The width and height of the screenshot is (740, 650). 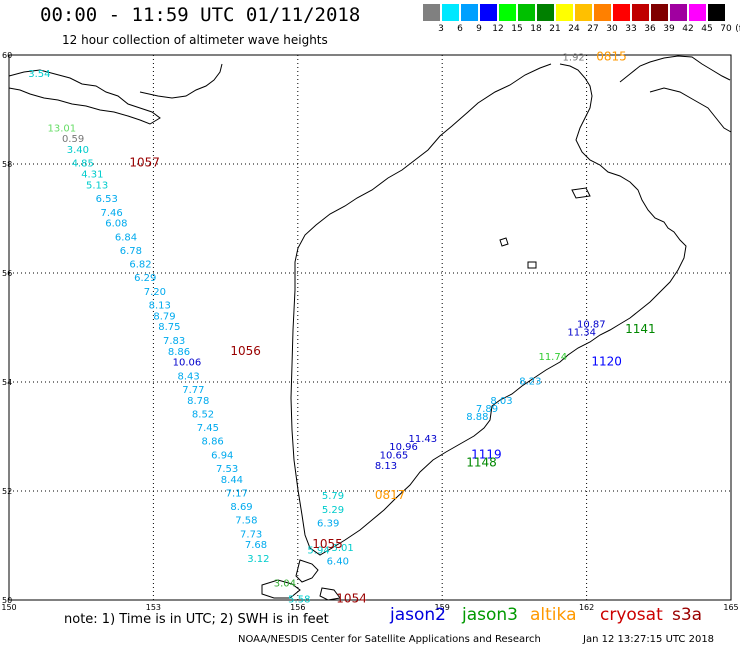 I want to click on wave-height-value: 8.78, so click(x=198, y=401).